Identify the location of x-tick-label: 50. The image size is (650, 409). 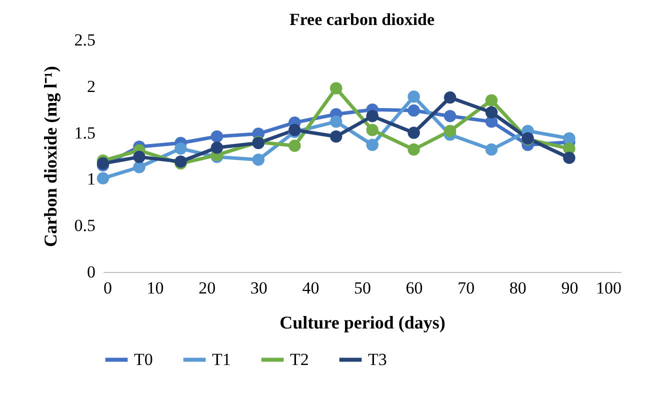
(362, 288).